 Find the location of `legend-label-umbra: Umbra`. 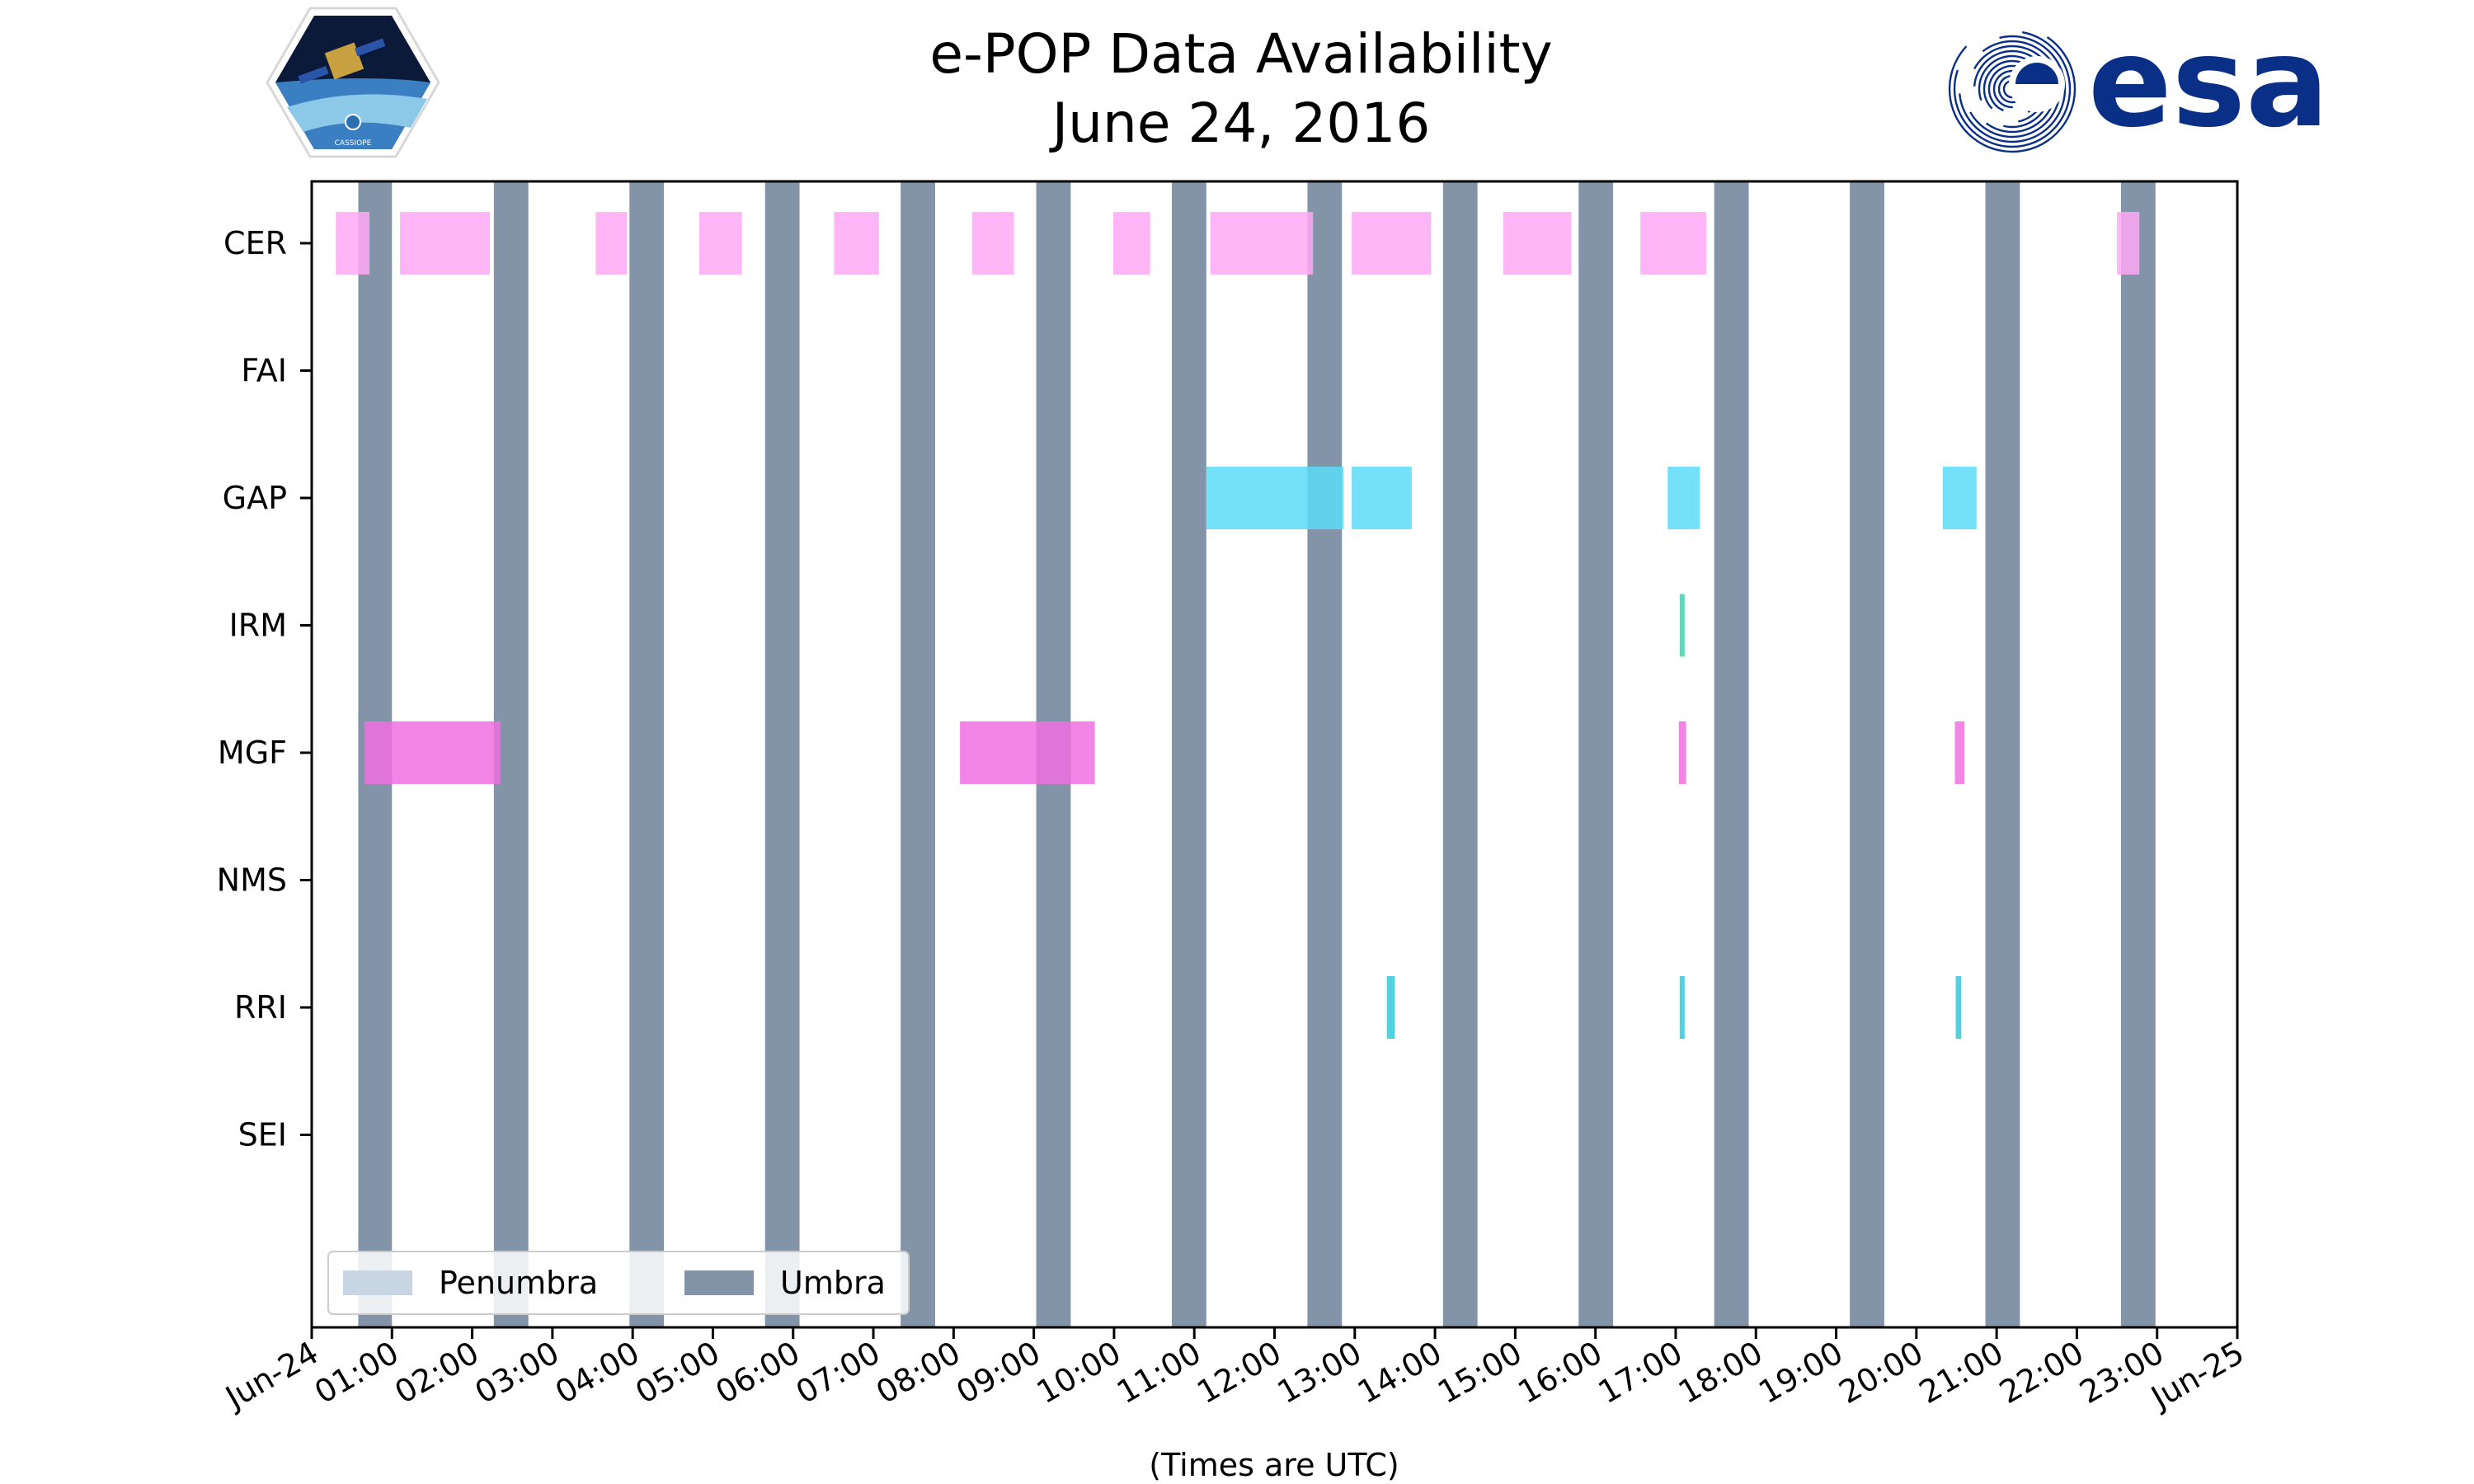

legend-label-umbra: Umbra is located at coordinates (833, 1283).